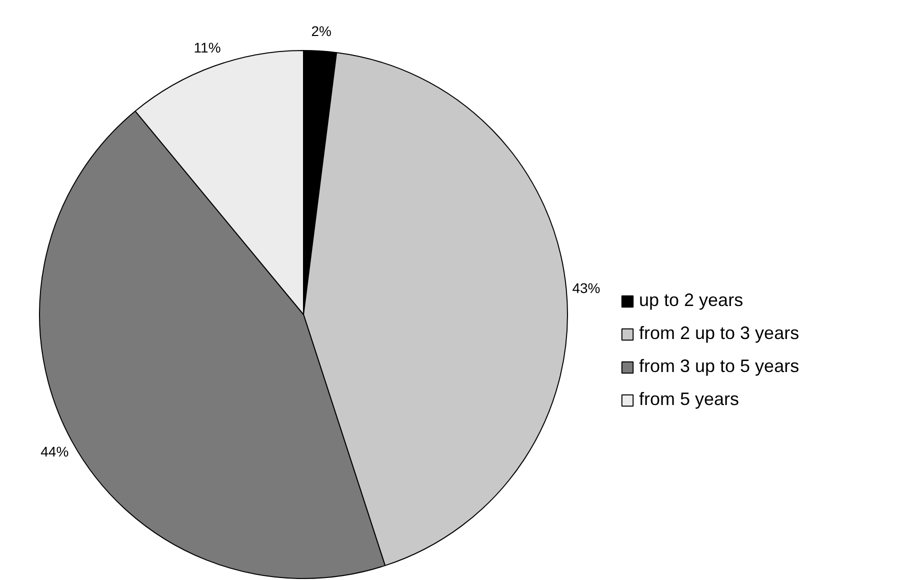 The image size is (919, 580). What do you see at coordinates (691, 300) in the screenshot?
I see `legend-label: up to 2 years` at bounding box center [691, 300].